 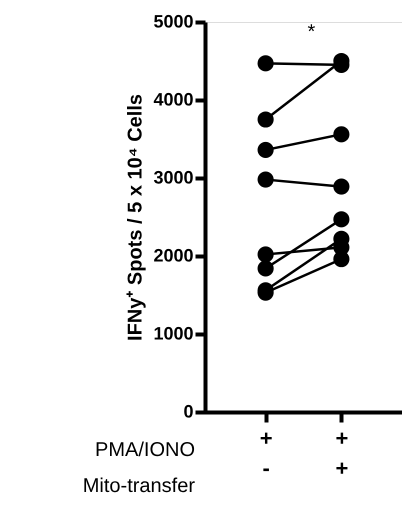 I want to click on text: Mito-transfer, so click(x=139, y=486).